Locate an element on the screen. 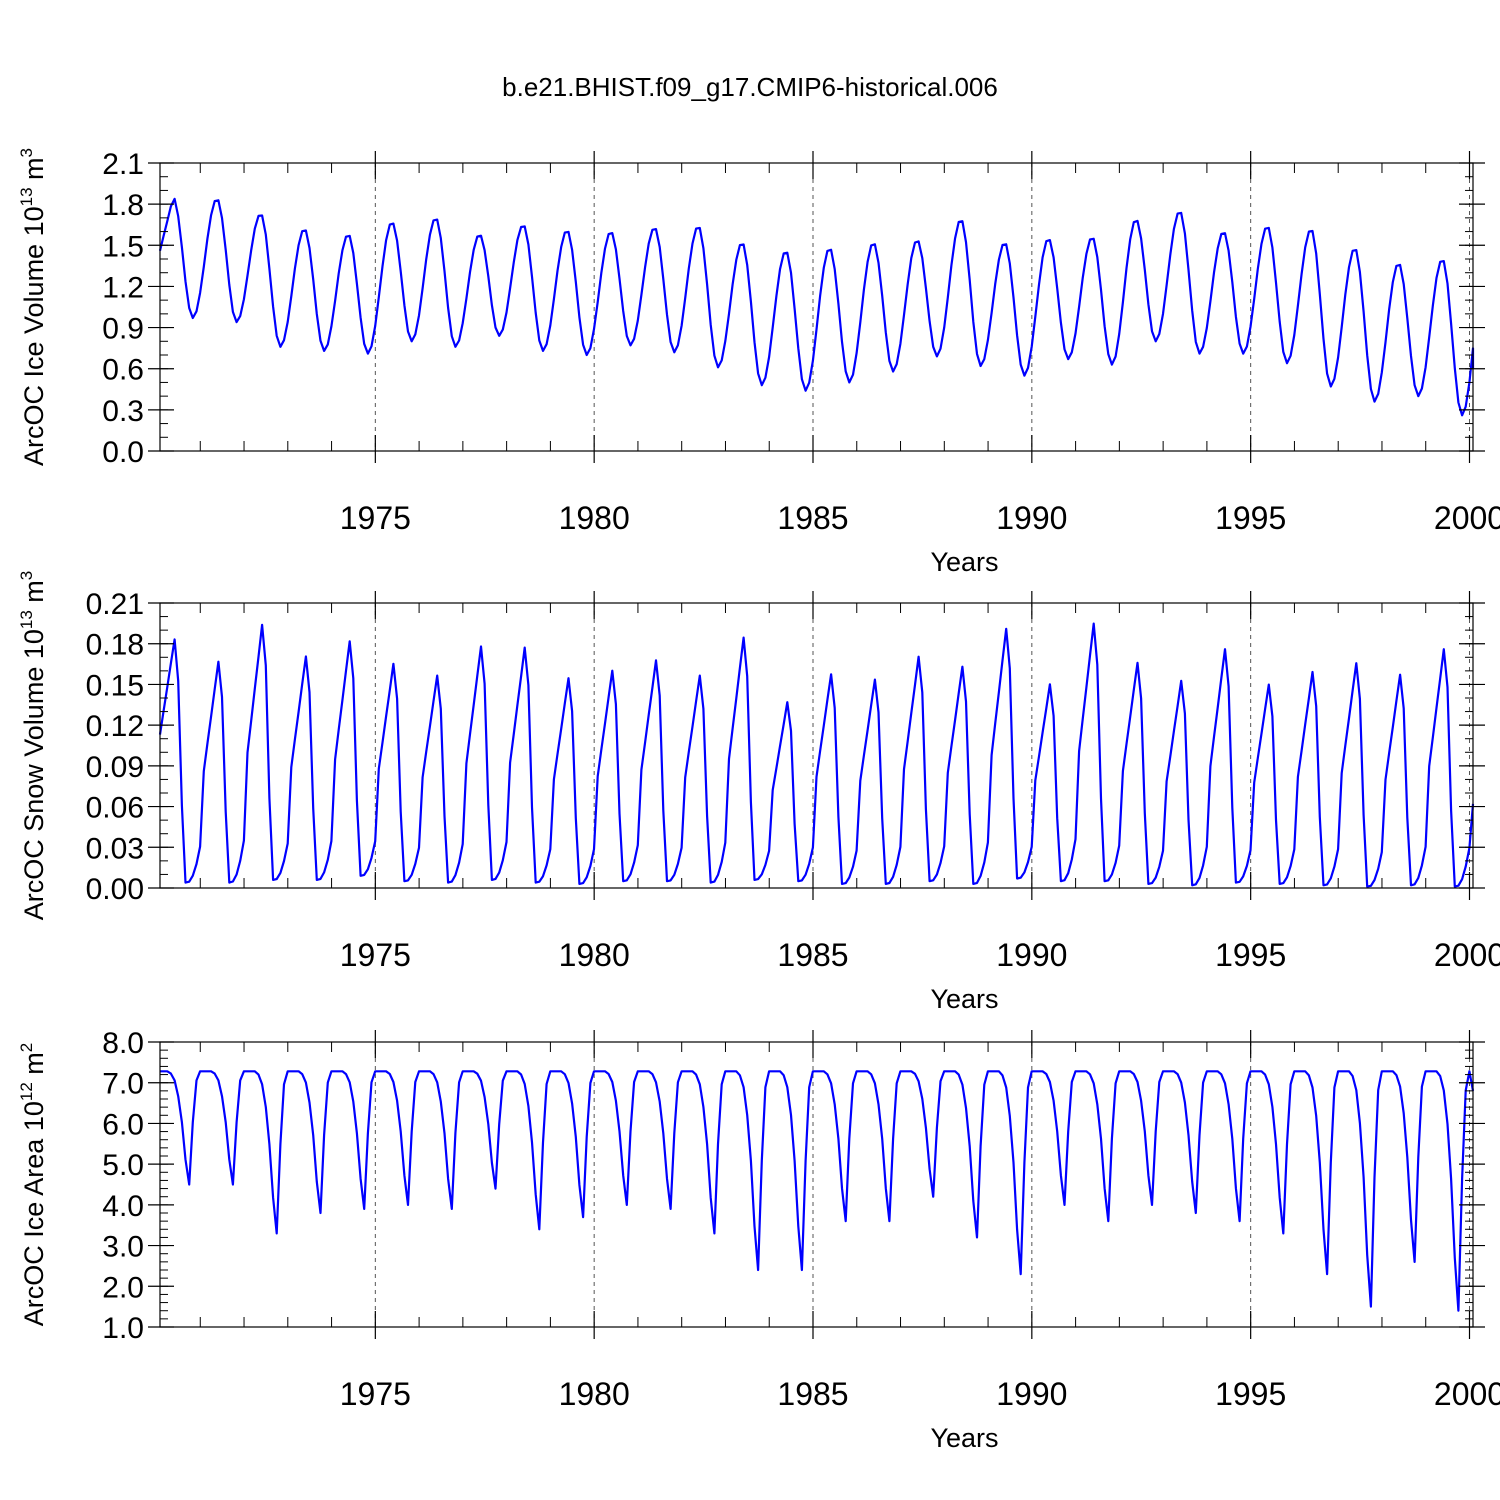 This screenshot has height=1500, width=1500. y-tick-label: 4.0 is located at coordinates (123, 1206).